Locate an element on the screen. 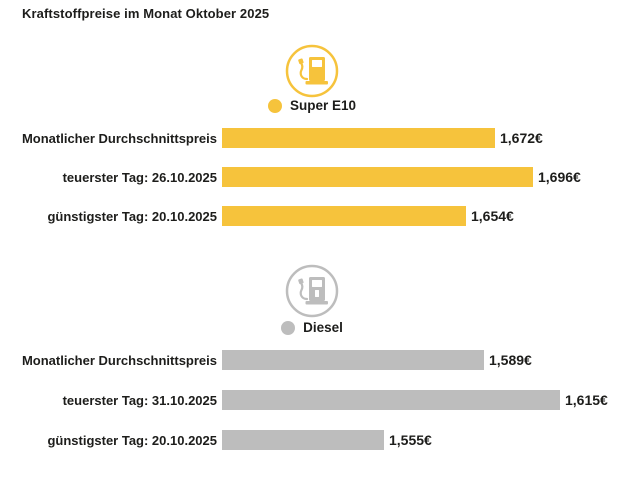 This screenshot has height=480, width=640. bar-row: teuerster Tag: 26.10.2025 1,696€ is located at coordinates (320, 177).